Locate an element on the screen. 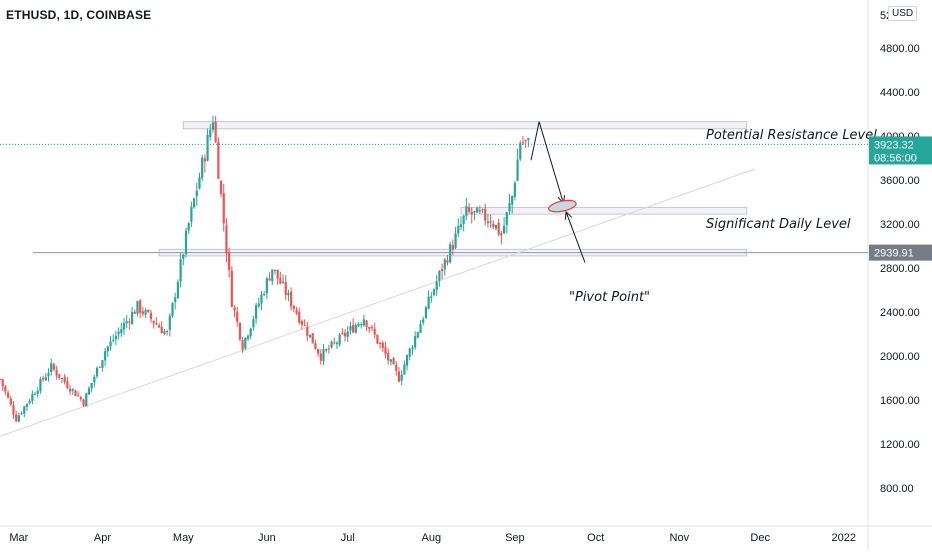 Image resolution: width=932 pixels, height=555 pixels. x-tick-label: 2022 is located at coordinates (843, 538).